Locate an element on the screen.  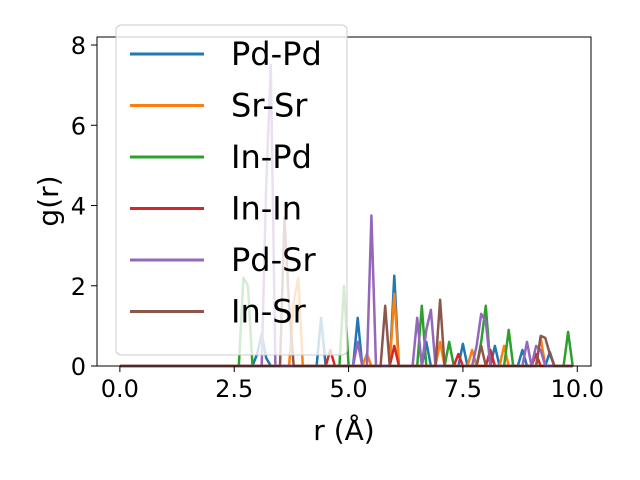
y-tick-label: 6 is located at coordinates (78, 126).